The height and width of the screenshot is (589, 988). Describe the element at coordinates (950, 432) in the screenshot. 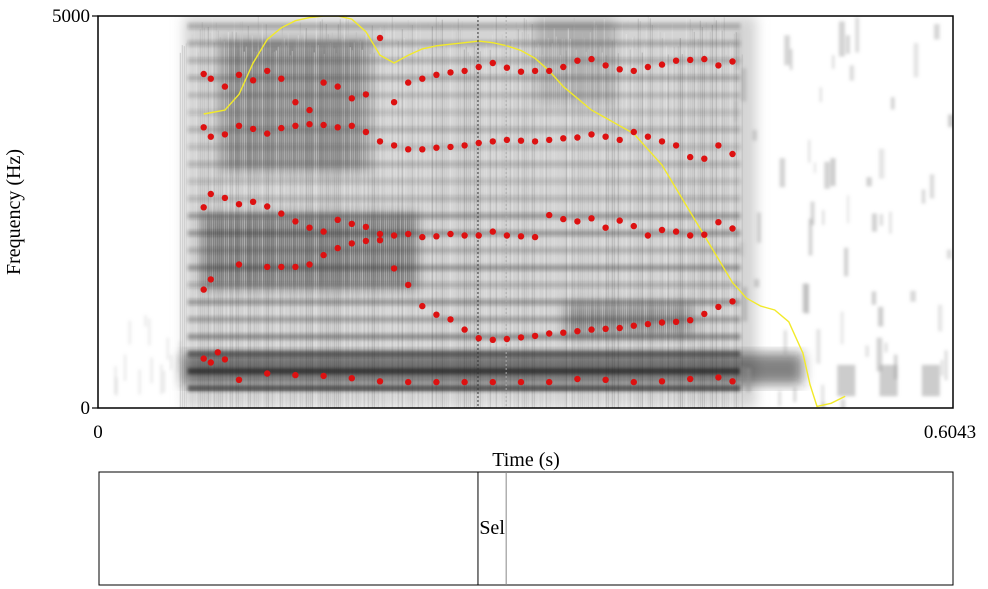

I see `x-tick-label-max: 0.6043` at that location.